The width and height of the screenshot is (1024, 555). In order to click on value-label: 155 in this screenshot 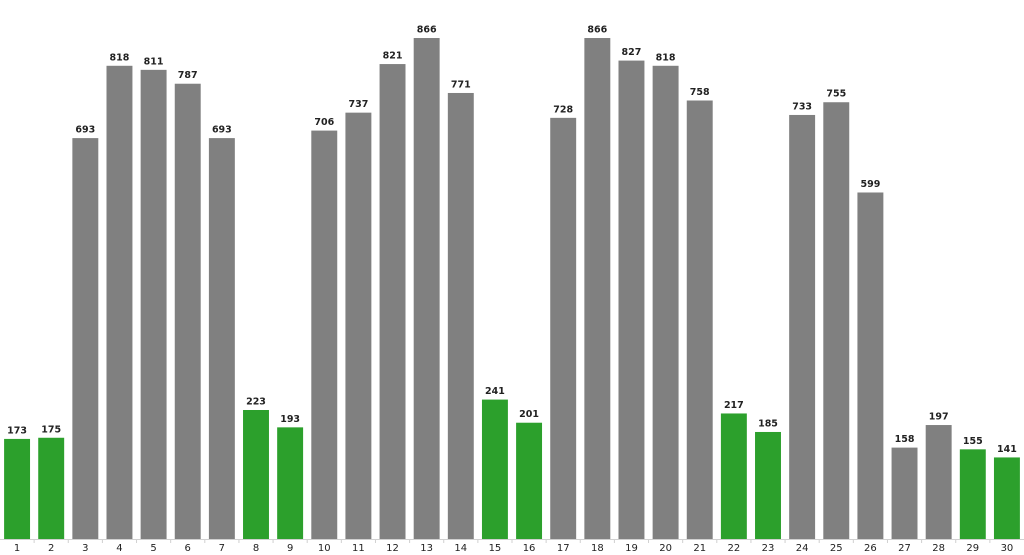, I will do `click(973, 441)`.